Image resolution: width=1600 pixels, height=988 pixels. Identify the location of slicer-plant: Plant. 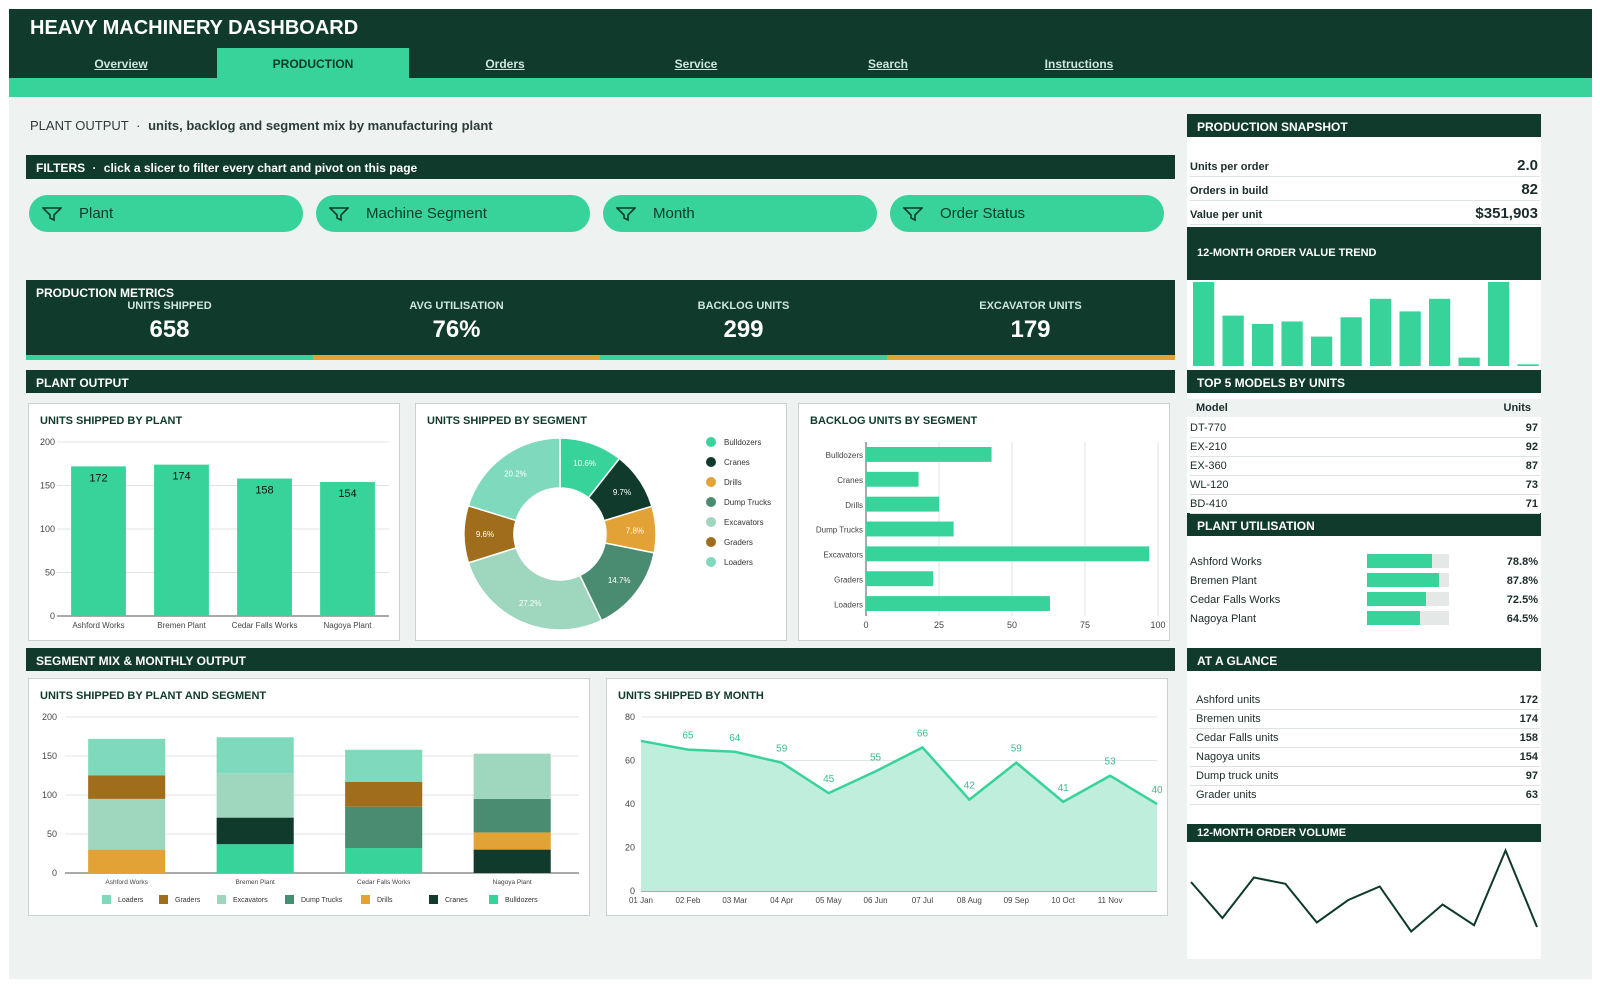
(166, 213).